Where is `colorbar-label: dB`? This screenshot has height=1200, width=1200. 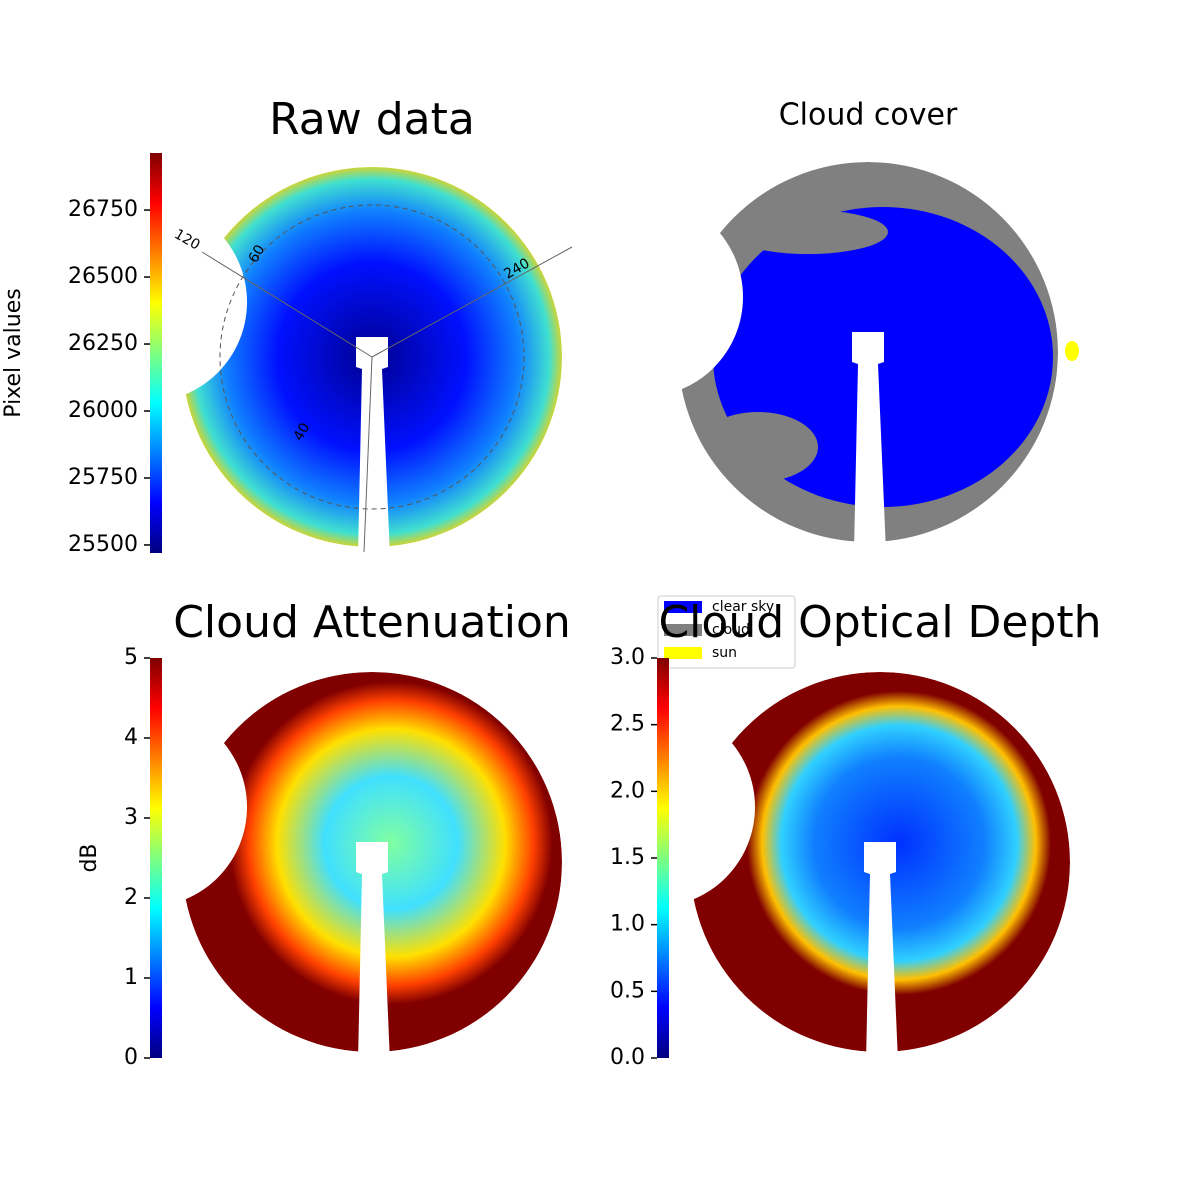
colorbar-label: dB is located at coordinates (89, 857).